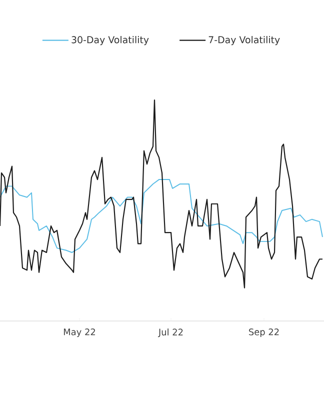 The width and height of the screenshot is (324, 400). Describe the element at coordinates (170, 333) in the screenshot. I see `x-tick-label: Jul 22` at that location.